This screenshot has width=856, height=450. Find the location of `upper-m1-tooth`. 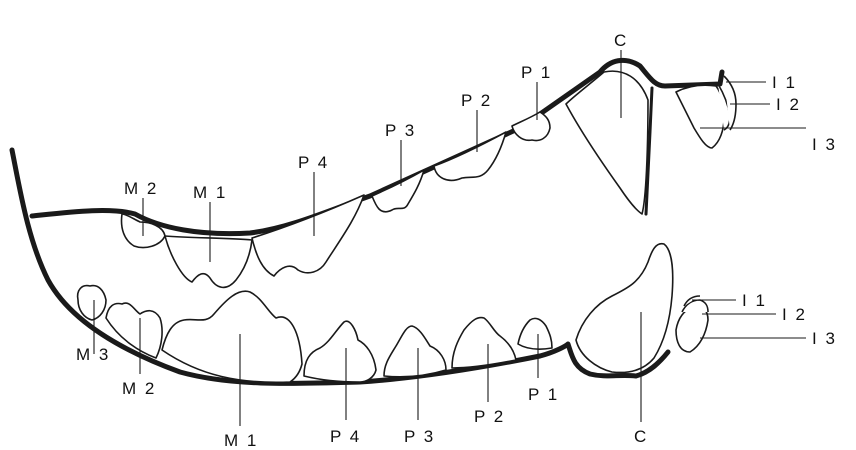

upper-m1-tooth is located at coordinates (208, 262).